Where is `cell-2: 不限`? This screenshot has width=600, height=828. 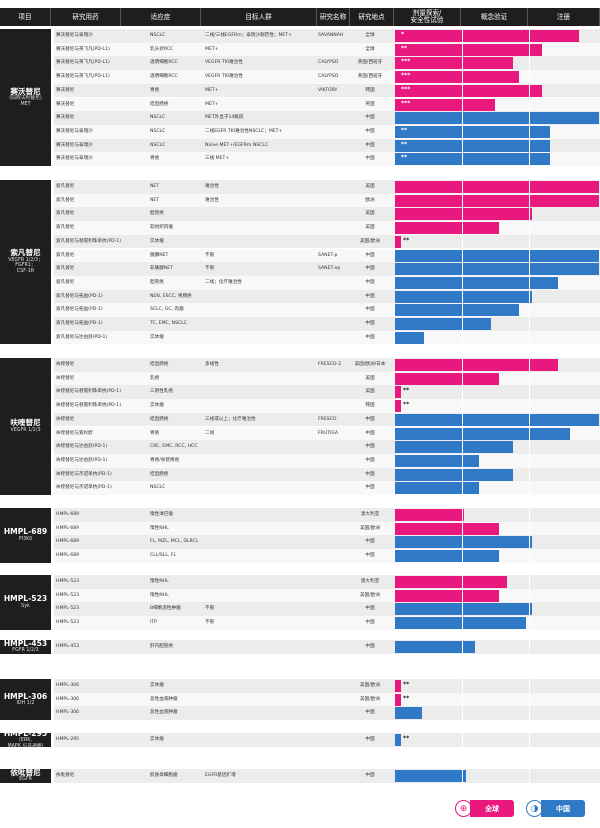 cell-2: 不限 is located at coordinates (210, 609).